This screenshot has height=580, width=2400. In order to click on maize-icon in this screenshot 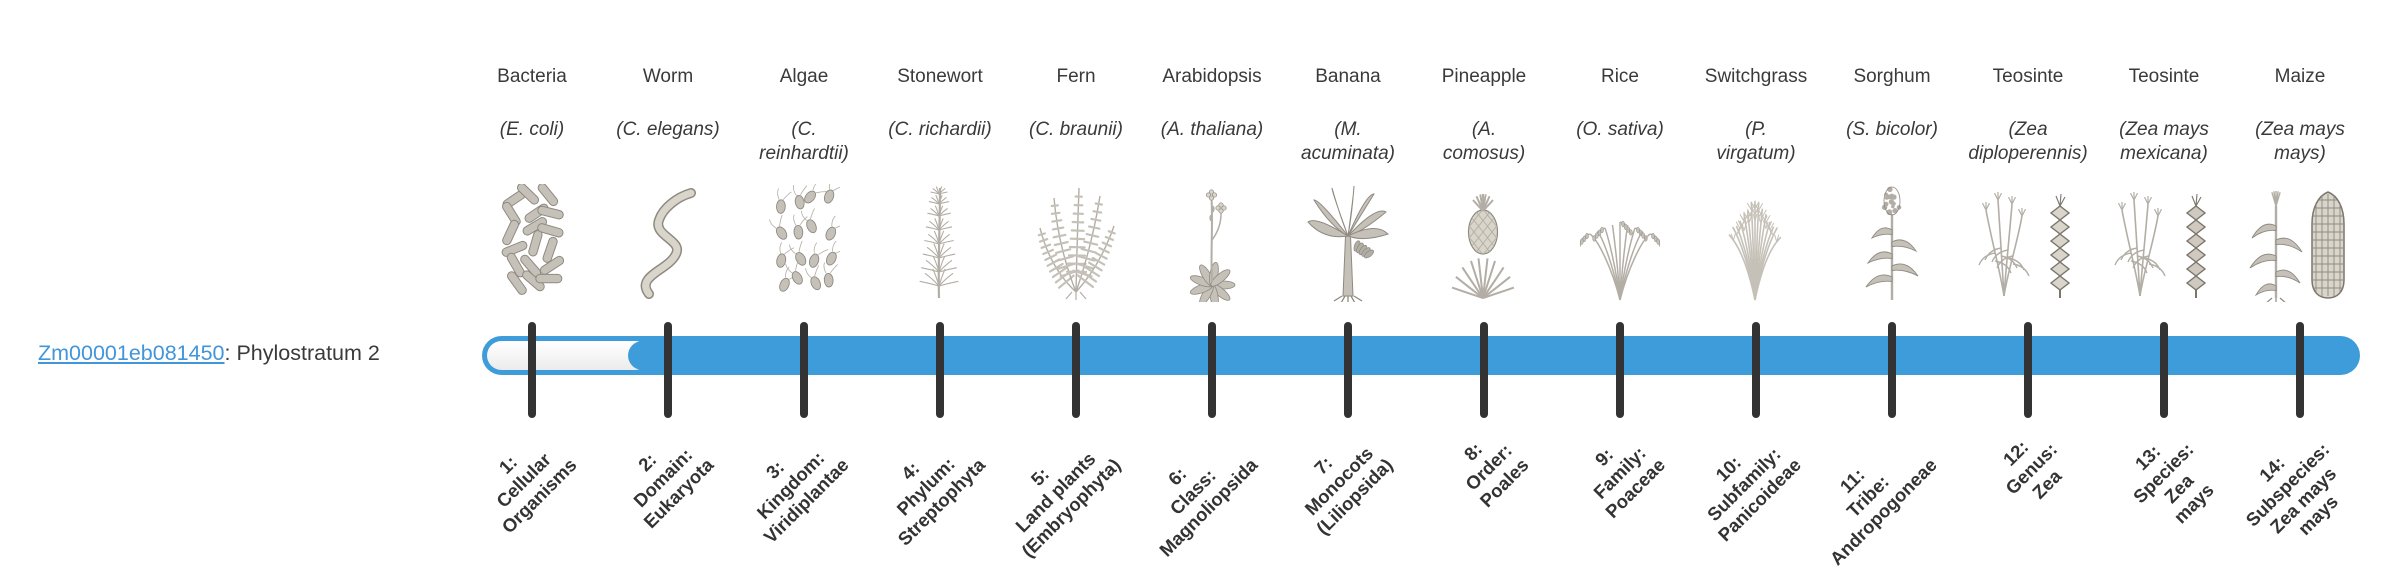, I will do `click(2297, 246)`.